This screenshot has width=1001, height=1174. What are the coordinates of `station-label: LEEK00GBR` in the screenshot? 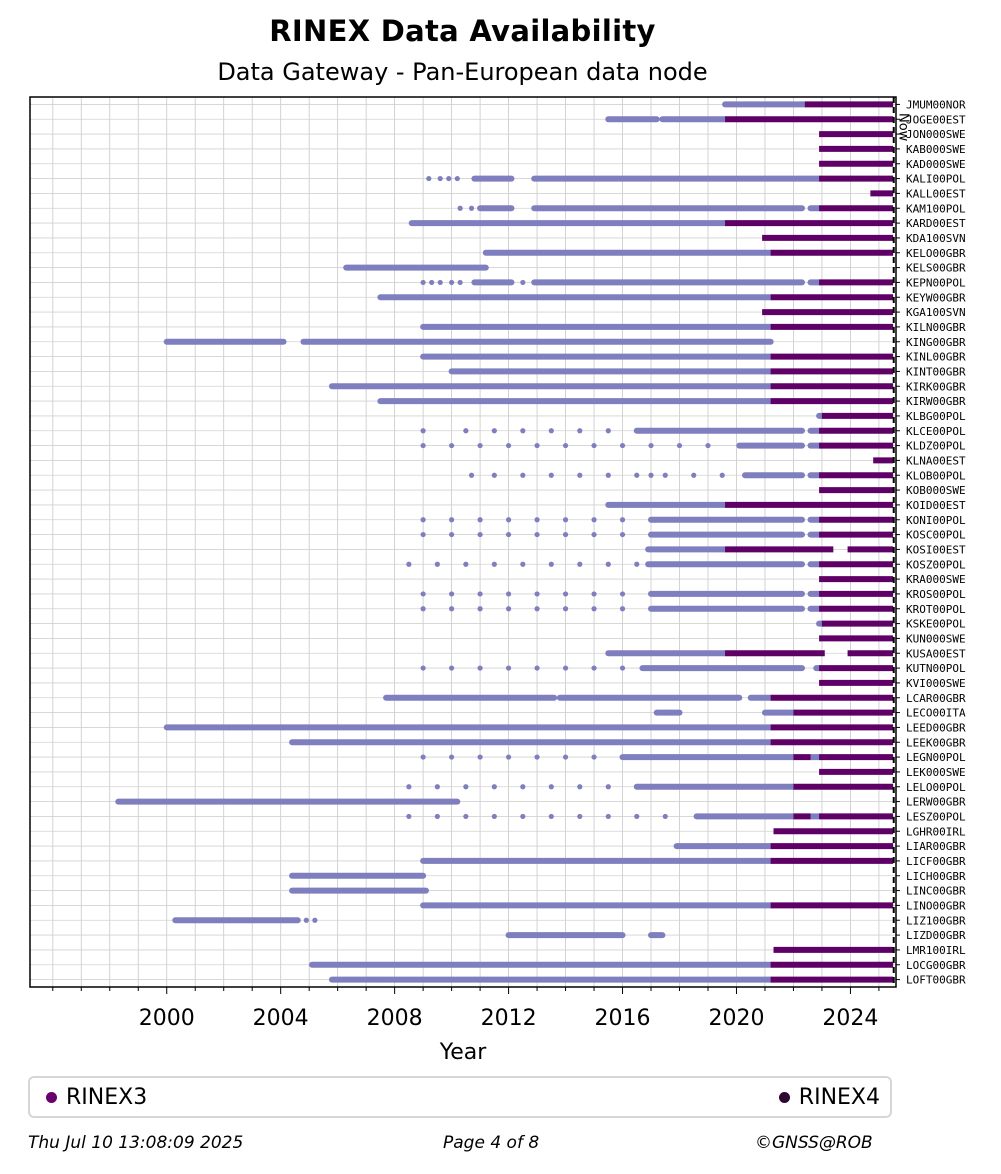 It's located at (936, 742).